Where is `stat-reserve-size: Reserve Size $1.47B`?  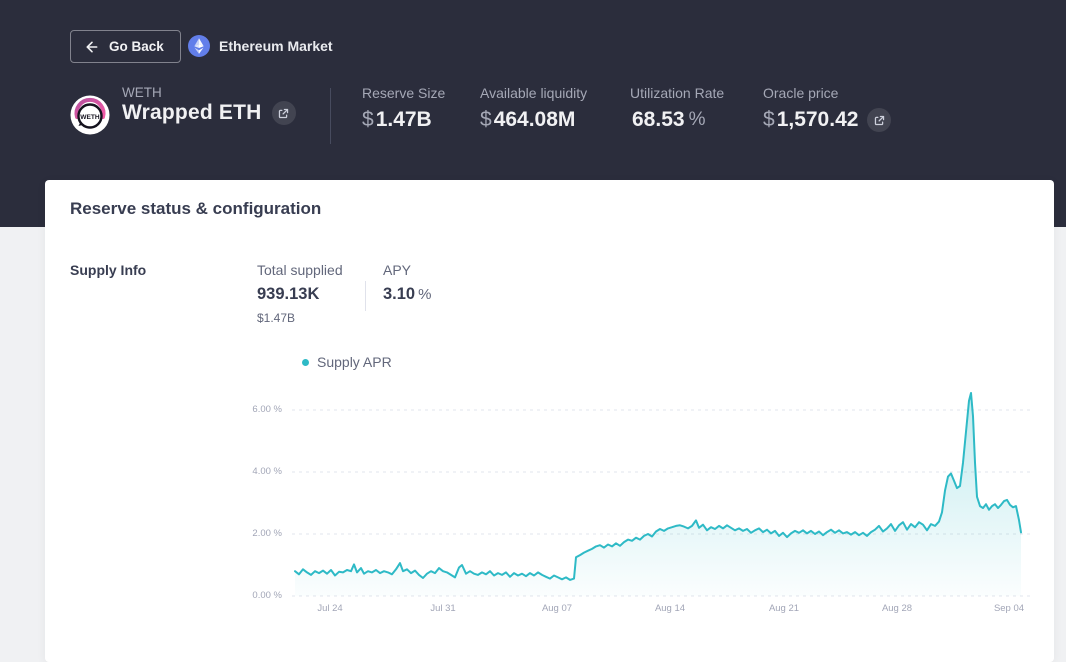 stat-reserve-size: Reserve Size $1.47B is located at coordinates (403, 108).